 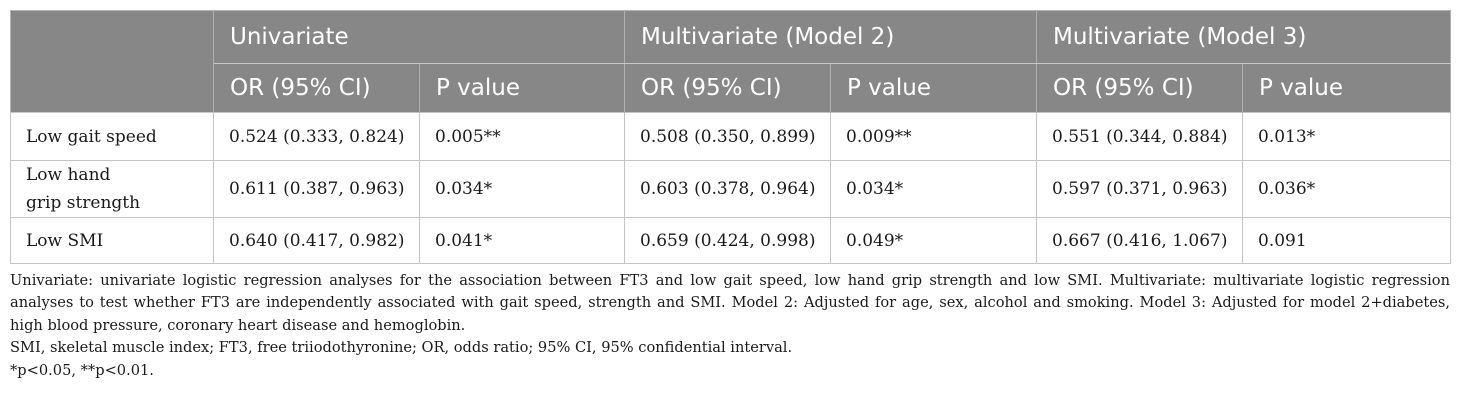 What do you see at coordinates (419, 37) in the screenshot?
I see `header-univariate: Univariate` at bounding box center [419, 37].